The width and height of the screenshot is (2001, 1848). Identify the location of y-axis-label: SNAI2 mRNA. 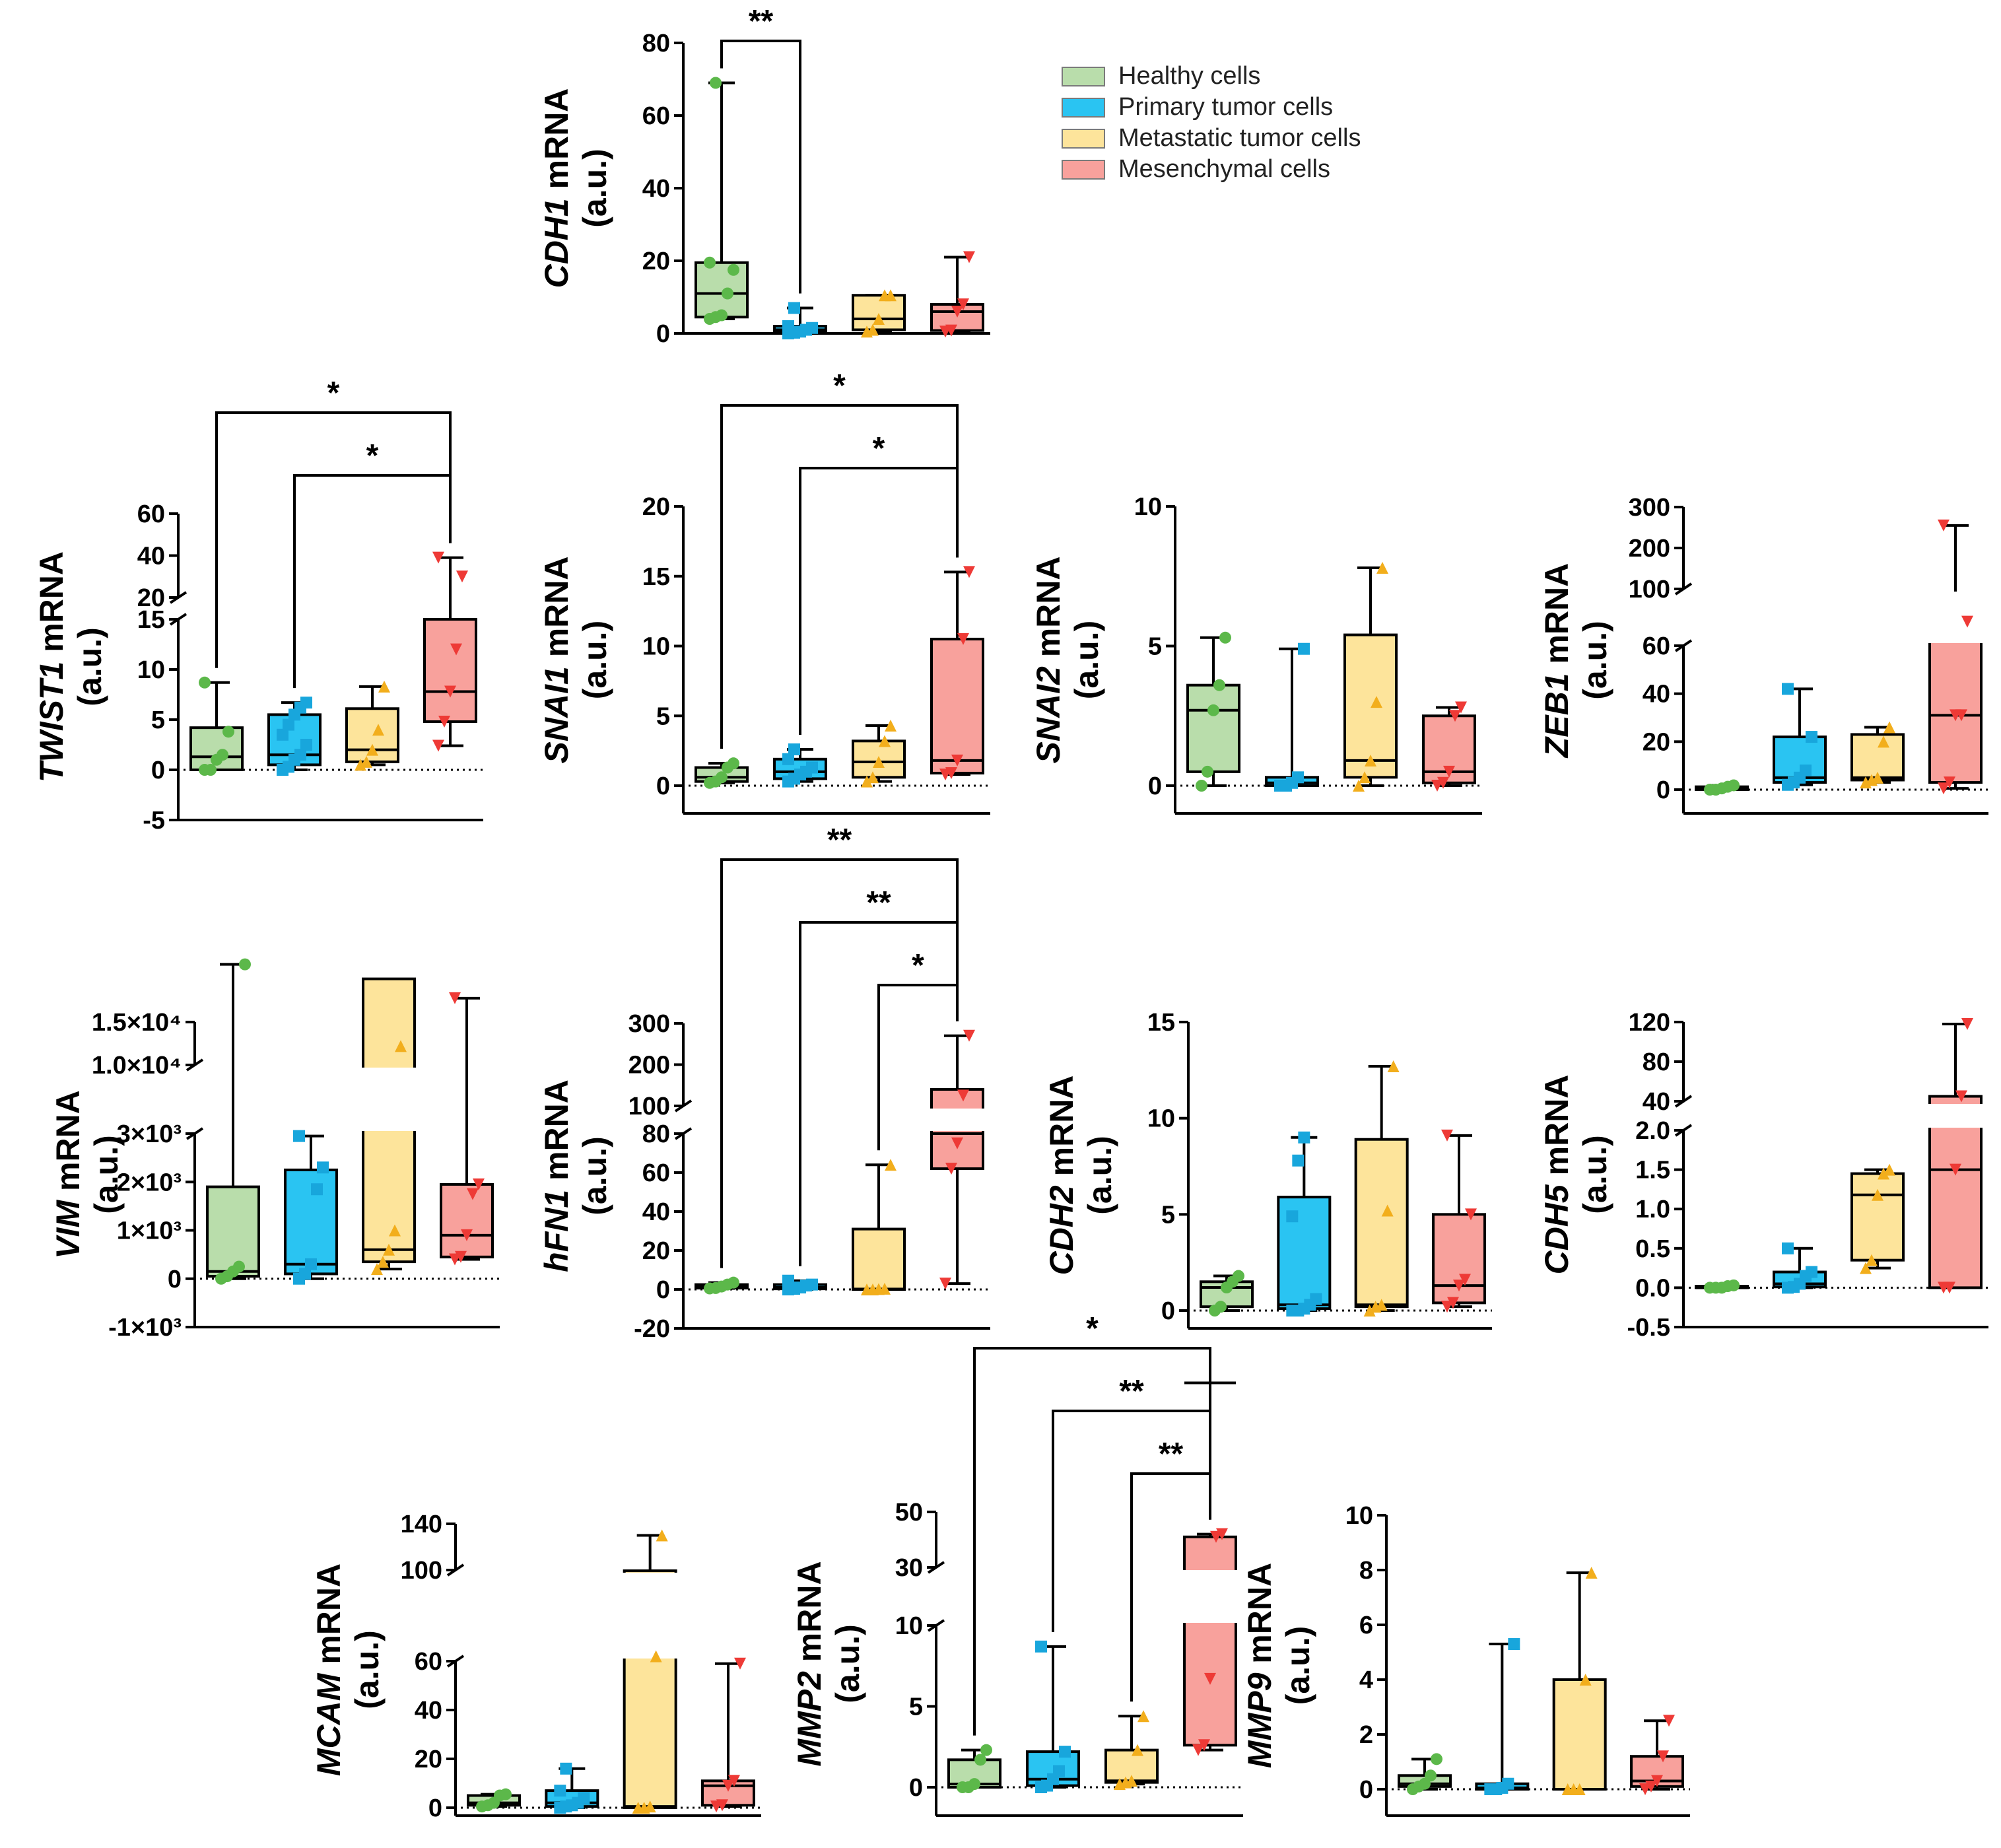
(1048, 660).